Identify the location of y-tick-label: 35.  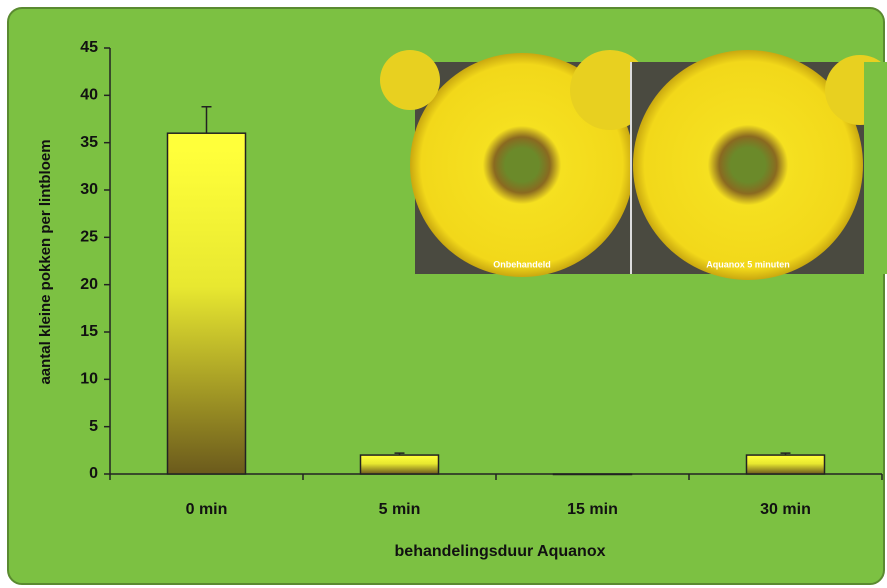
(89, 142).